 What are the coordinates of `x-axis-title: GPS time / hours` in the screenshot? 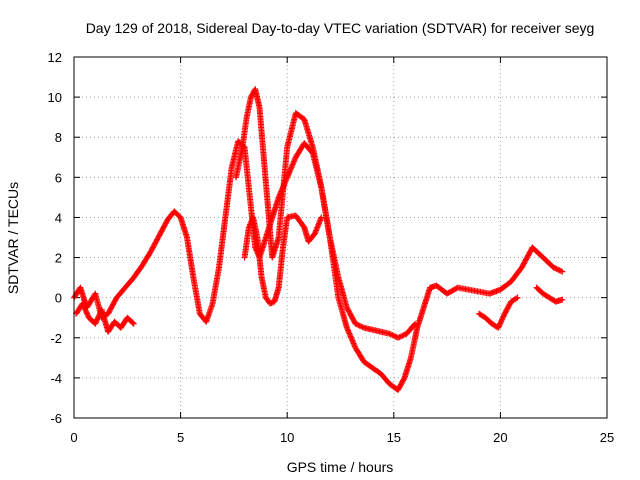 It's located at (340, 467).